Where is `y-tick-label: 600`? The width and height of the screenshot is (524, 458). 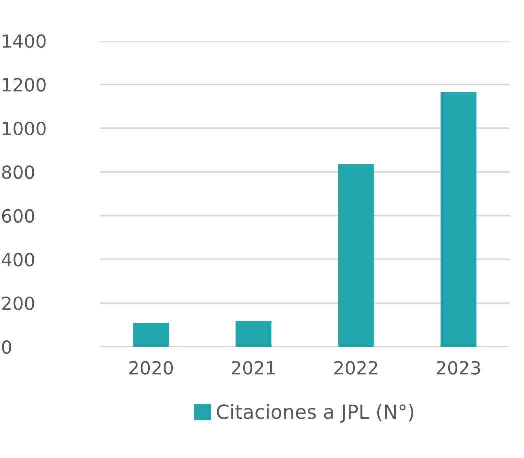
y-tick-label: 600 is located at coordinates (18, 216).